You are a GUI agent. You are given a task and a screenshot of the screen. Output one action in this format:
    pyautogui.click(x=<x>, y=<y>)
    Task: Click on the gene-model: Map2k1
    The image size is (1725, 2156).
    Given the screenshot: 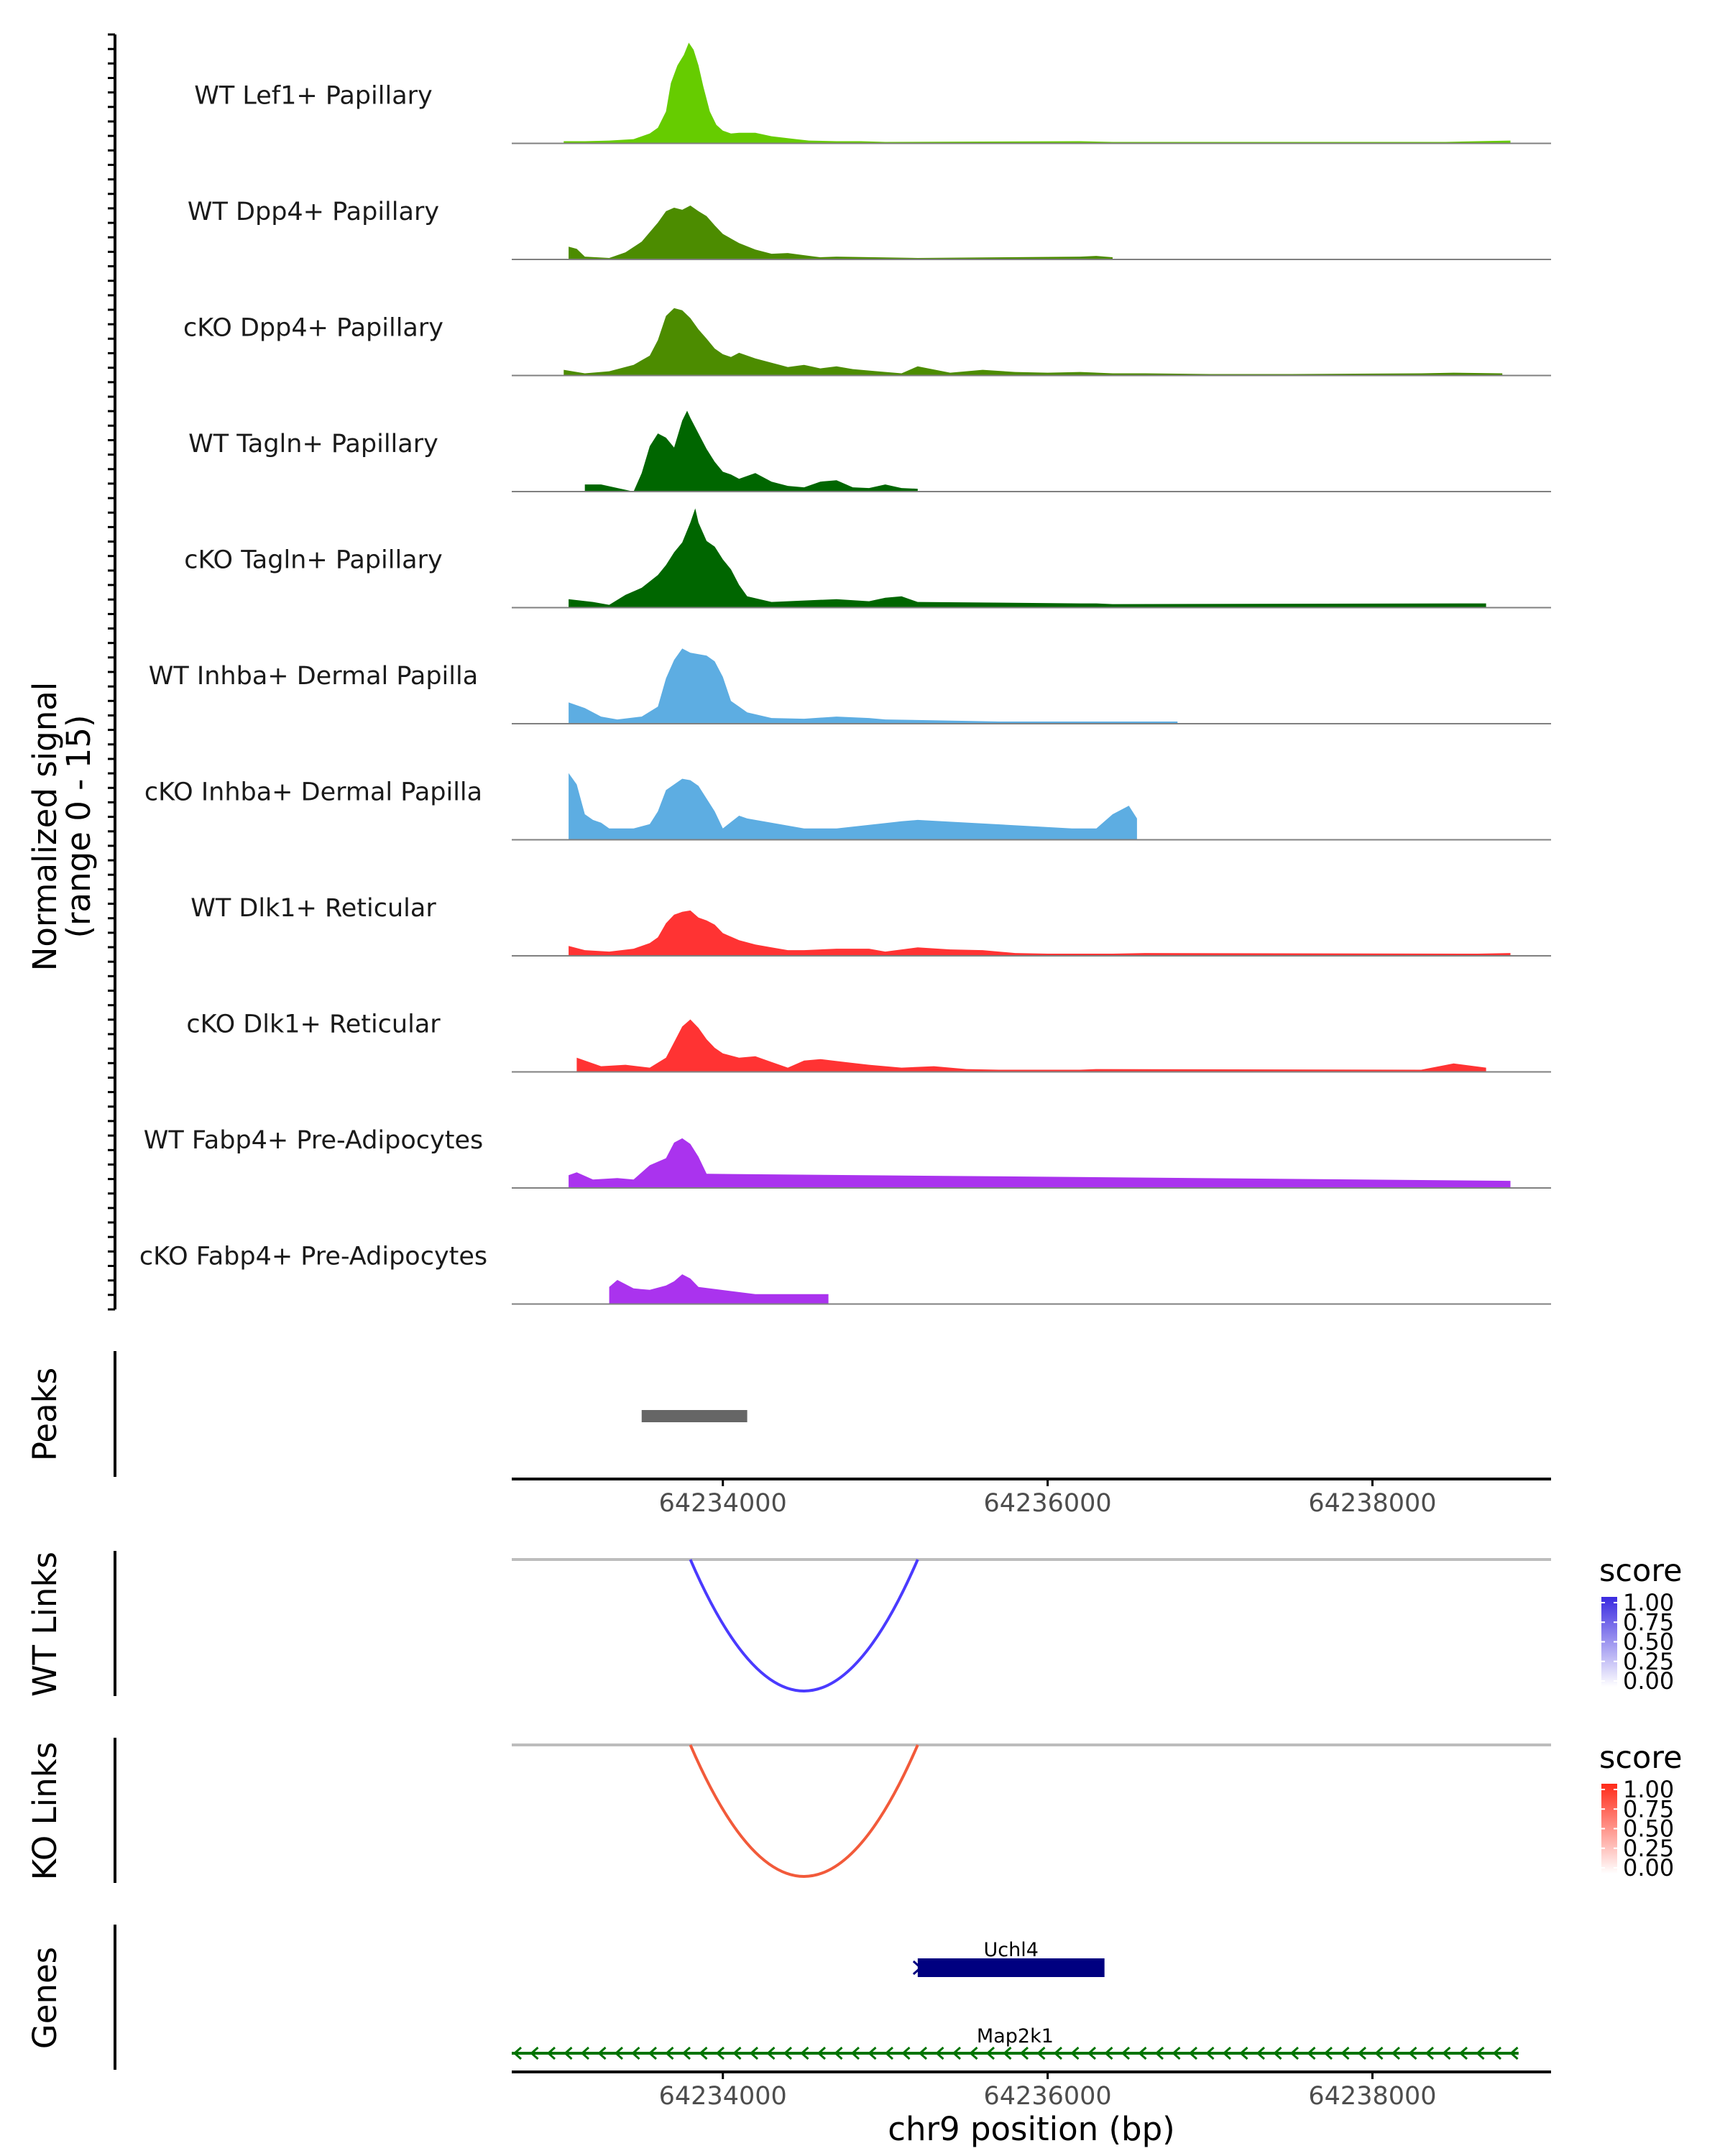 What is the action you would take?
    pyautogui.click(x=1015, y=2043)
    